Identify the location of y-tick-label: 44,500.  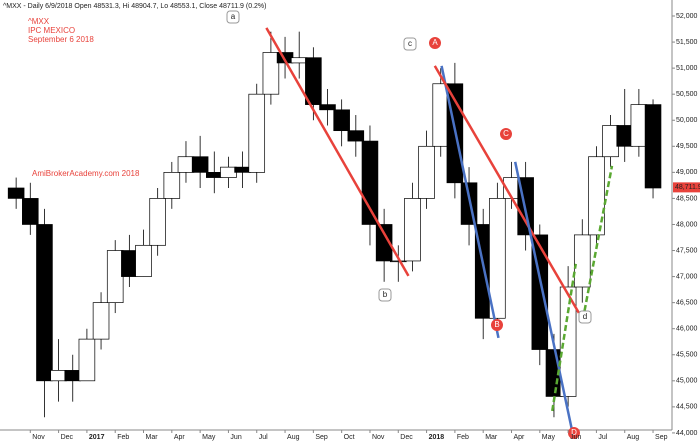
(687, 407).